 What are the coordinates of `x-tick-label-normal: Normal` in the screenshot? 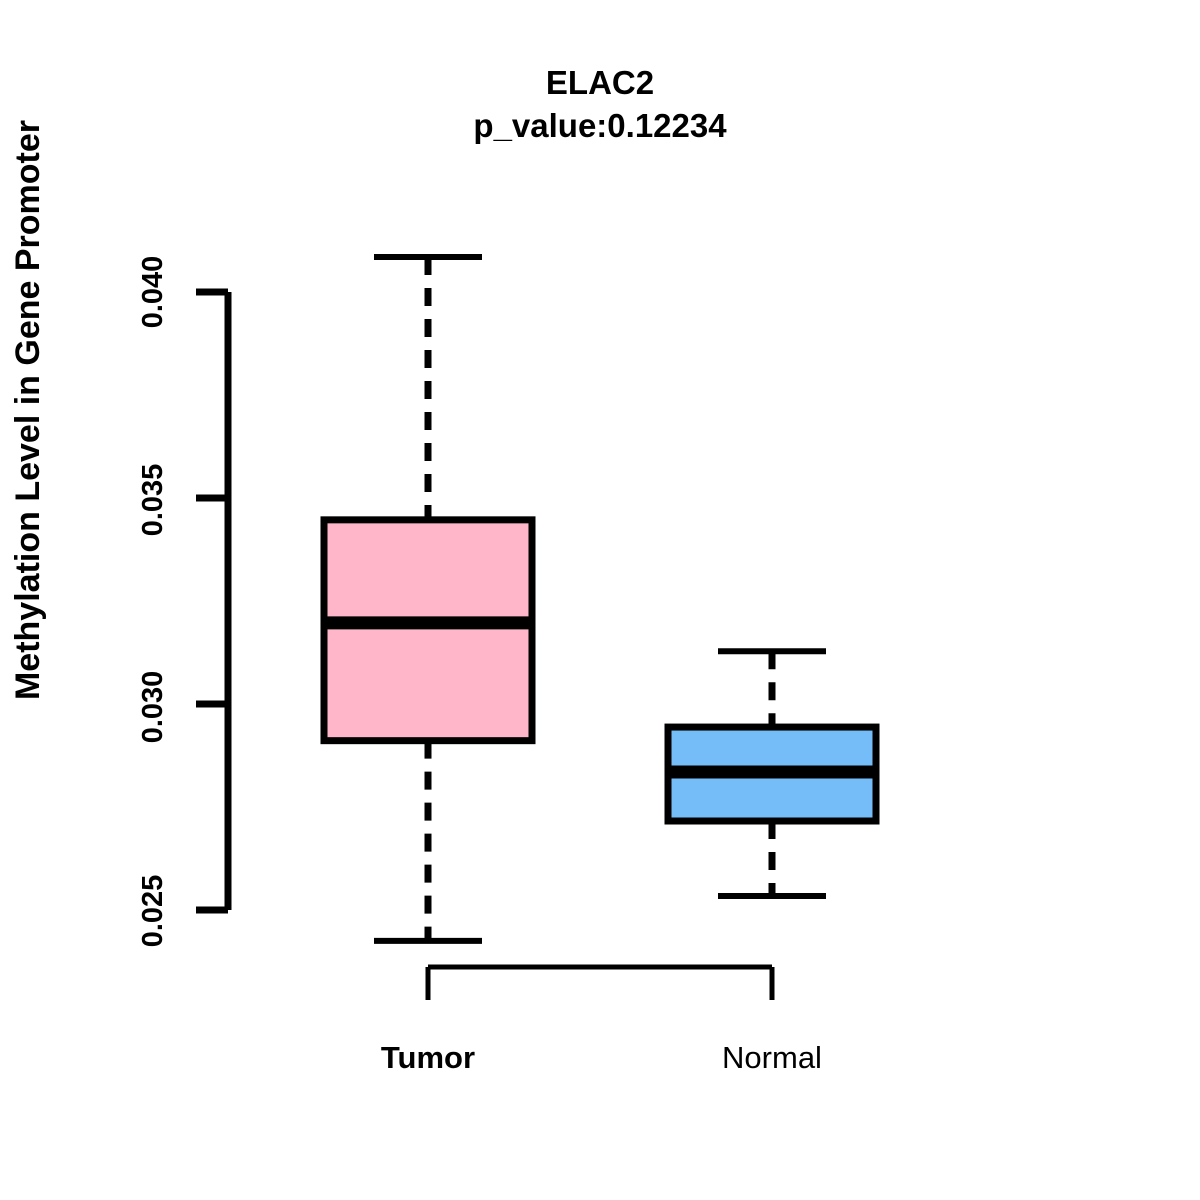 It's located at (772, 1057).